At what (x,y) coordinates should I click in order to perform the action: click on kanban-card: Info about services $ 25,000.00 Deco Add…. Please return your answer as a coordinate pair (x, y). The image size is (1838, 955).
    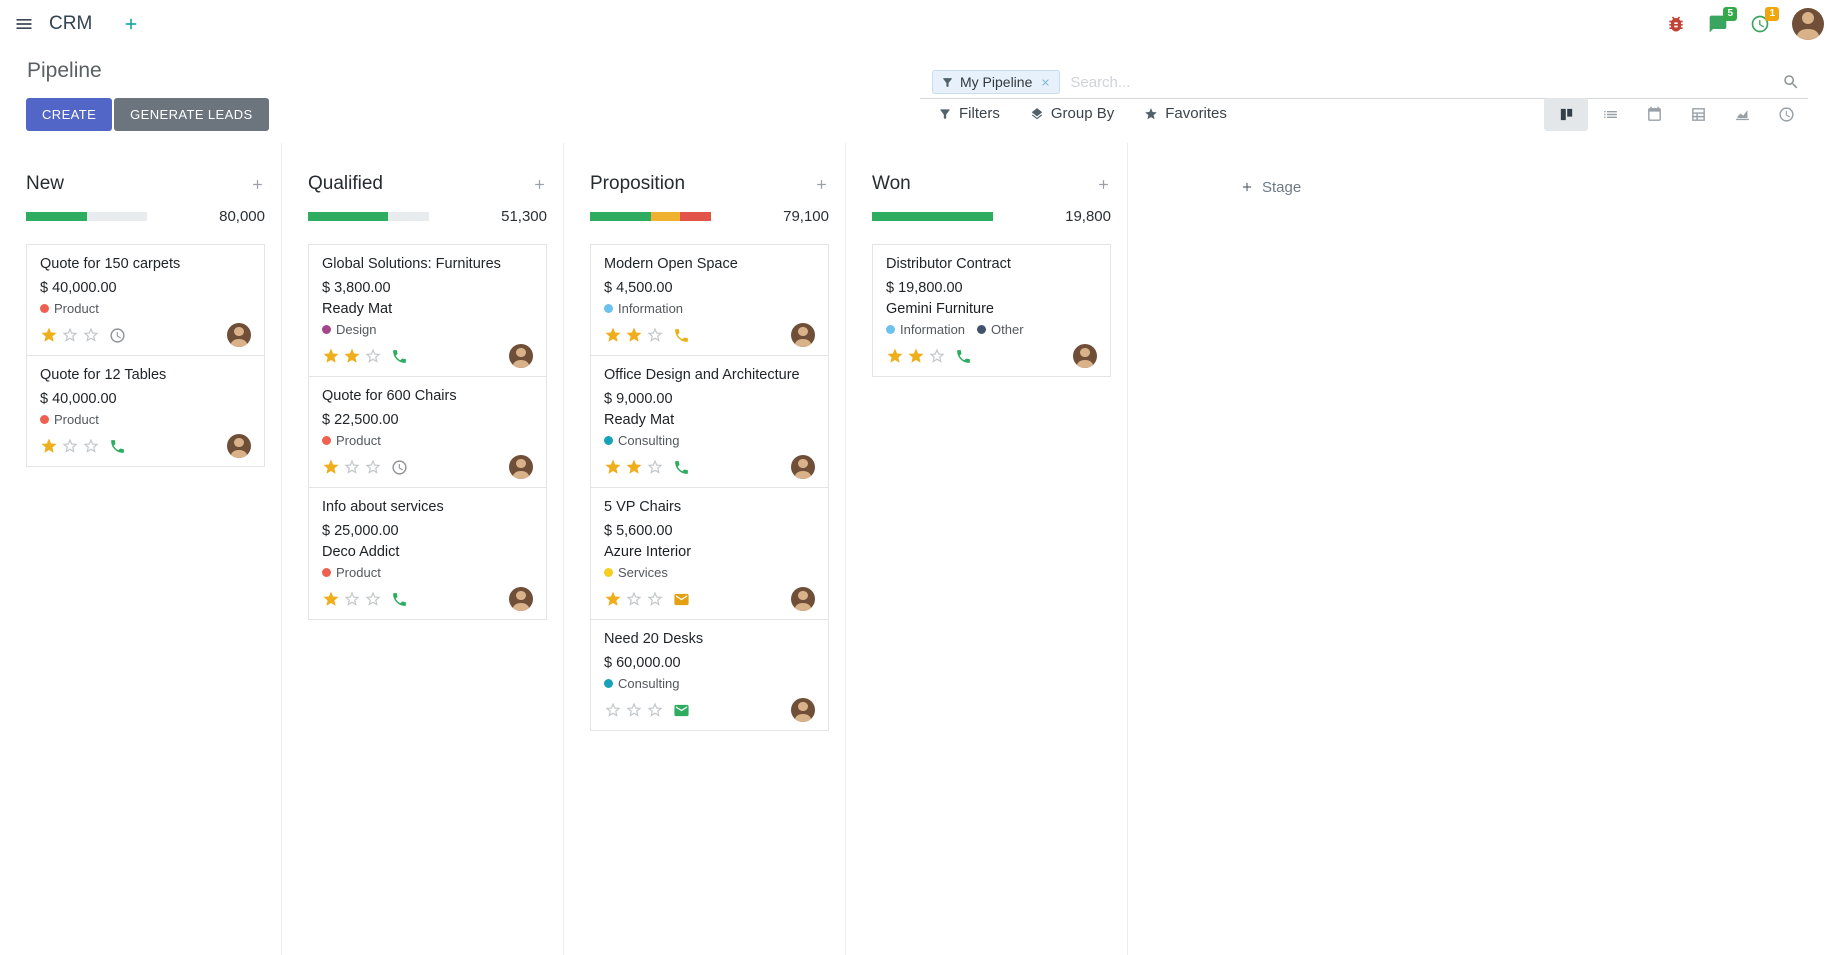
    Looking at the image, I should click on (427, 553).